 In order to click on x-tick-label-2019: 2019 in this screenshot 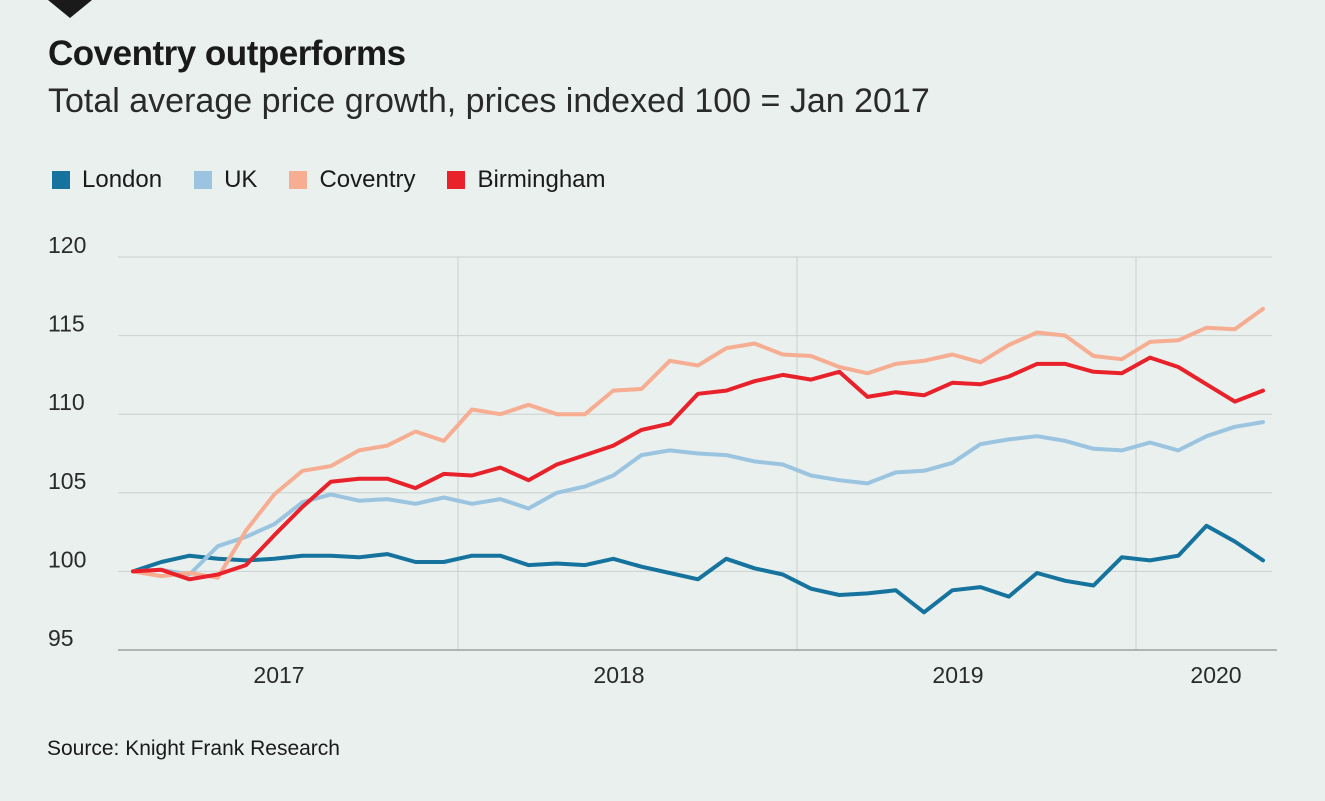, I will do `click(957, 675)`.